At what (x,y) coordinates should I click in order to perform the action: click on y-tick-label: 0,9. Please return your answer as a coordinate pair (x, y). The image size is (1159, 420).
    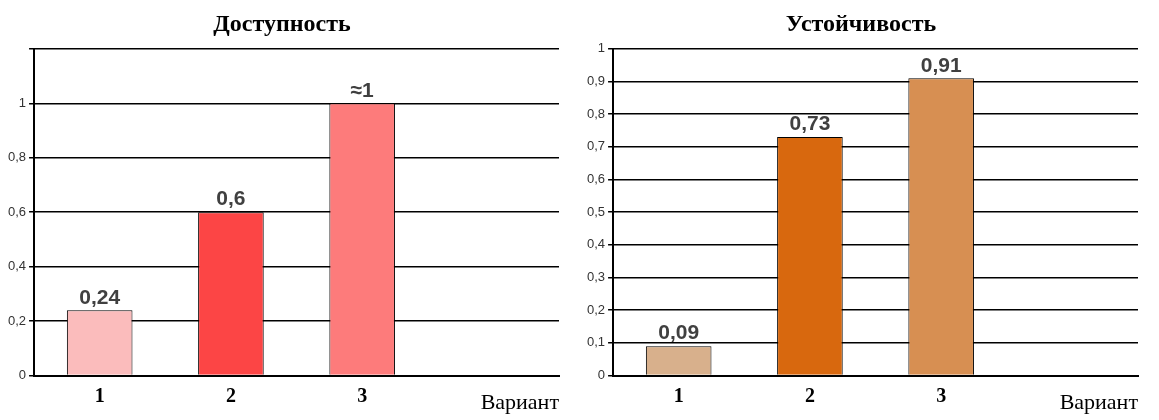
    Looking at the image, I should click on (596, 81).